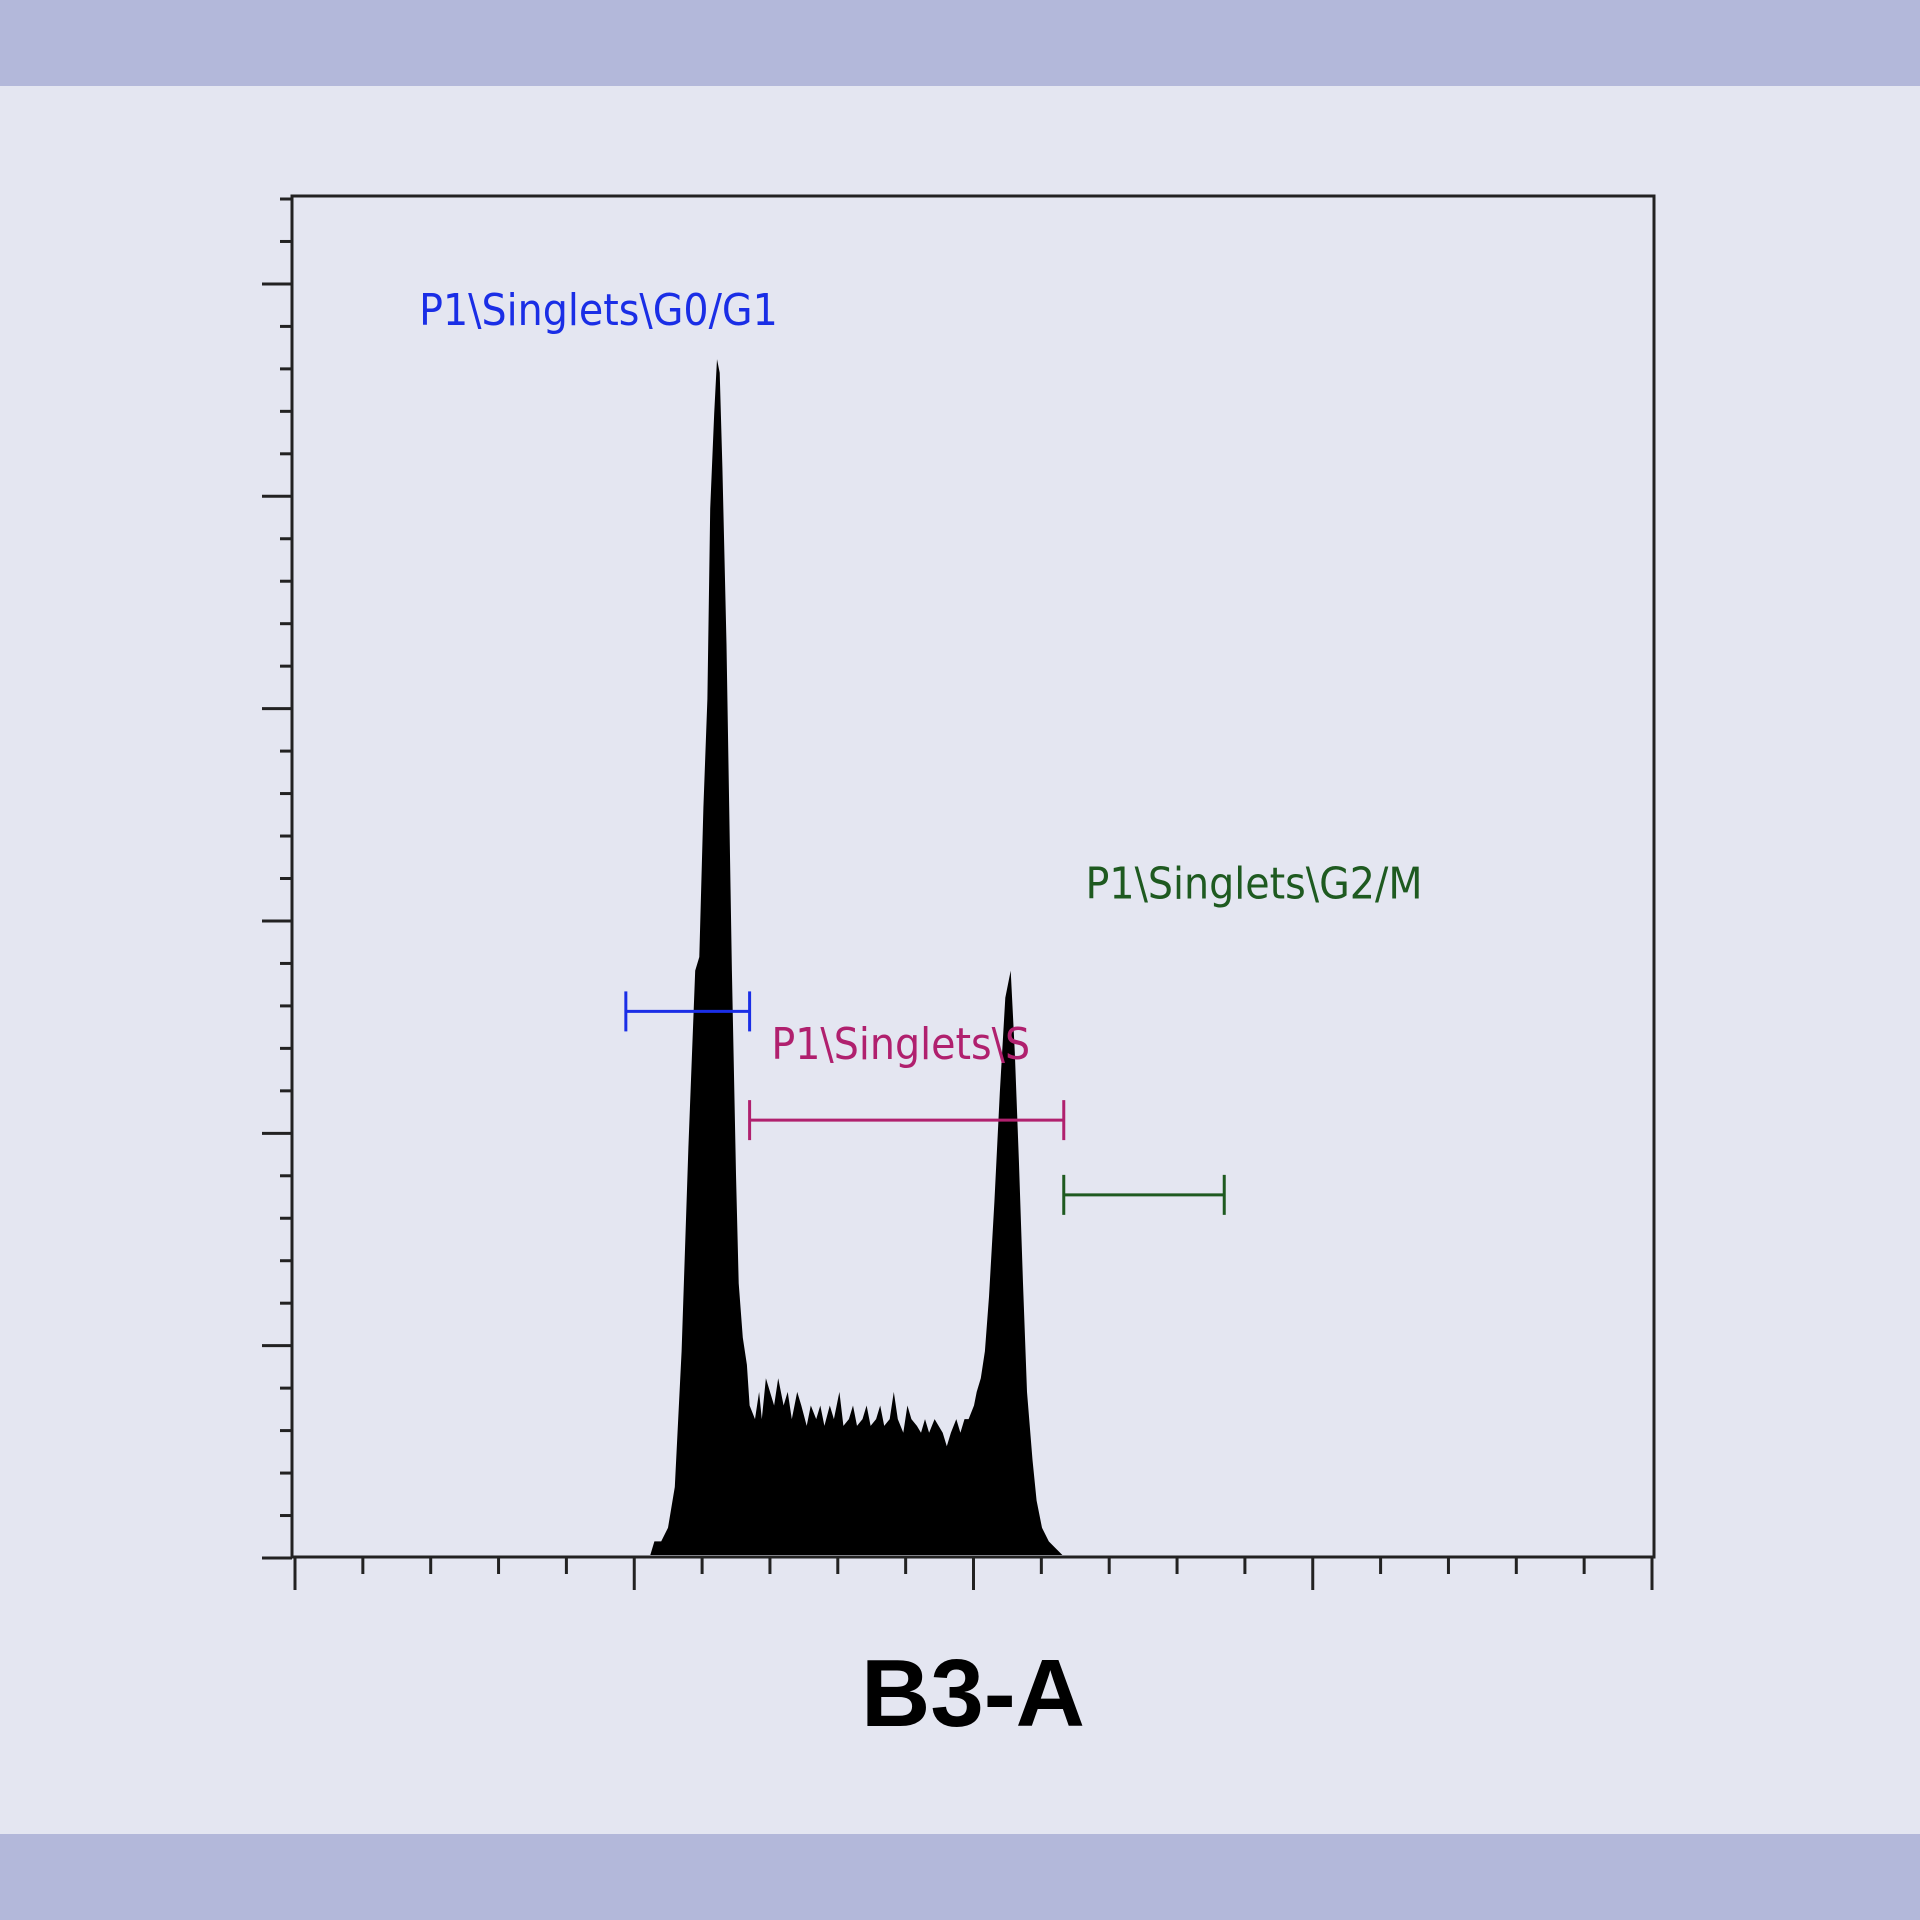 This screenshot has height=1920, width=1920. I want to click on gate-3: P1\Singlets\G2/M, so click(1242, 1037).